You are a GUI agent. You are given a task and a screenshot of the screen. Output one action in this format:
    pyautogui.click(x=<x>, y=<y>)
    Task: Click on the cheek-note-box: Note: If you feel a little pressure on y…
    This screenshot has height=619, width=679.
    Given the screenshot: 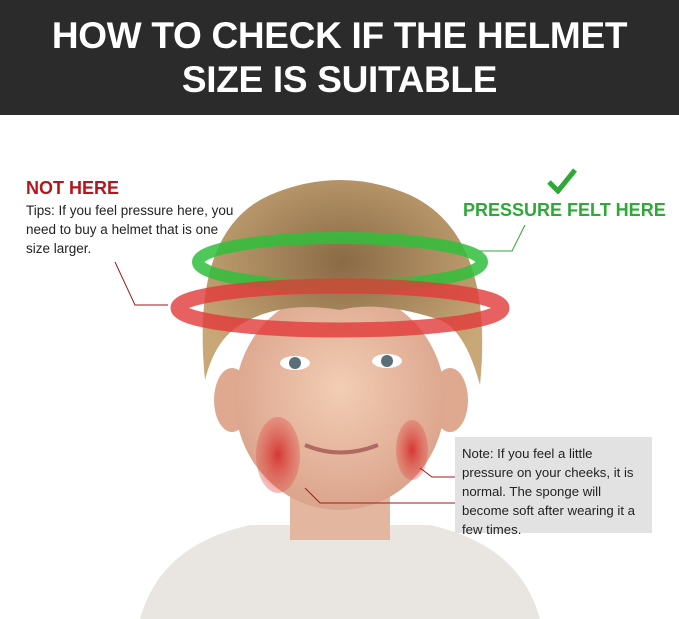 What is the action you would take?
    pyautogui.click(x=553, y=487)
    